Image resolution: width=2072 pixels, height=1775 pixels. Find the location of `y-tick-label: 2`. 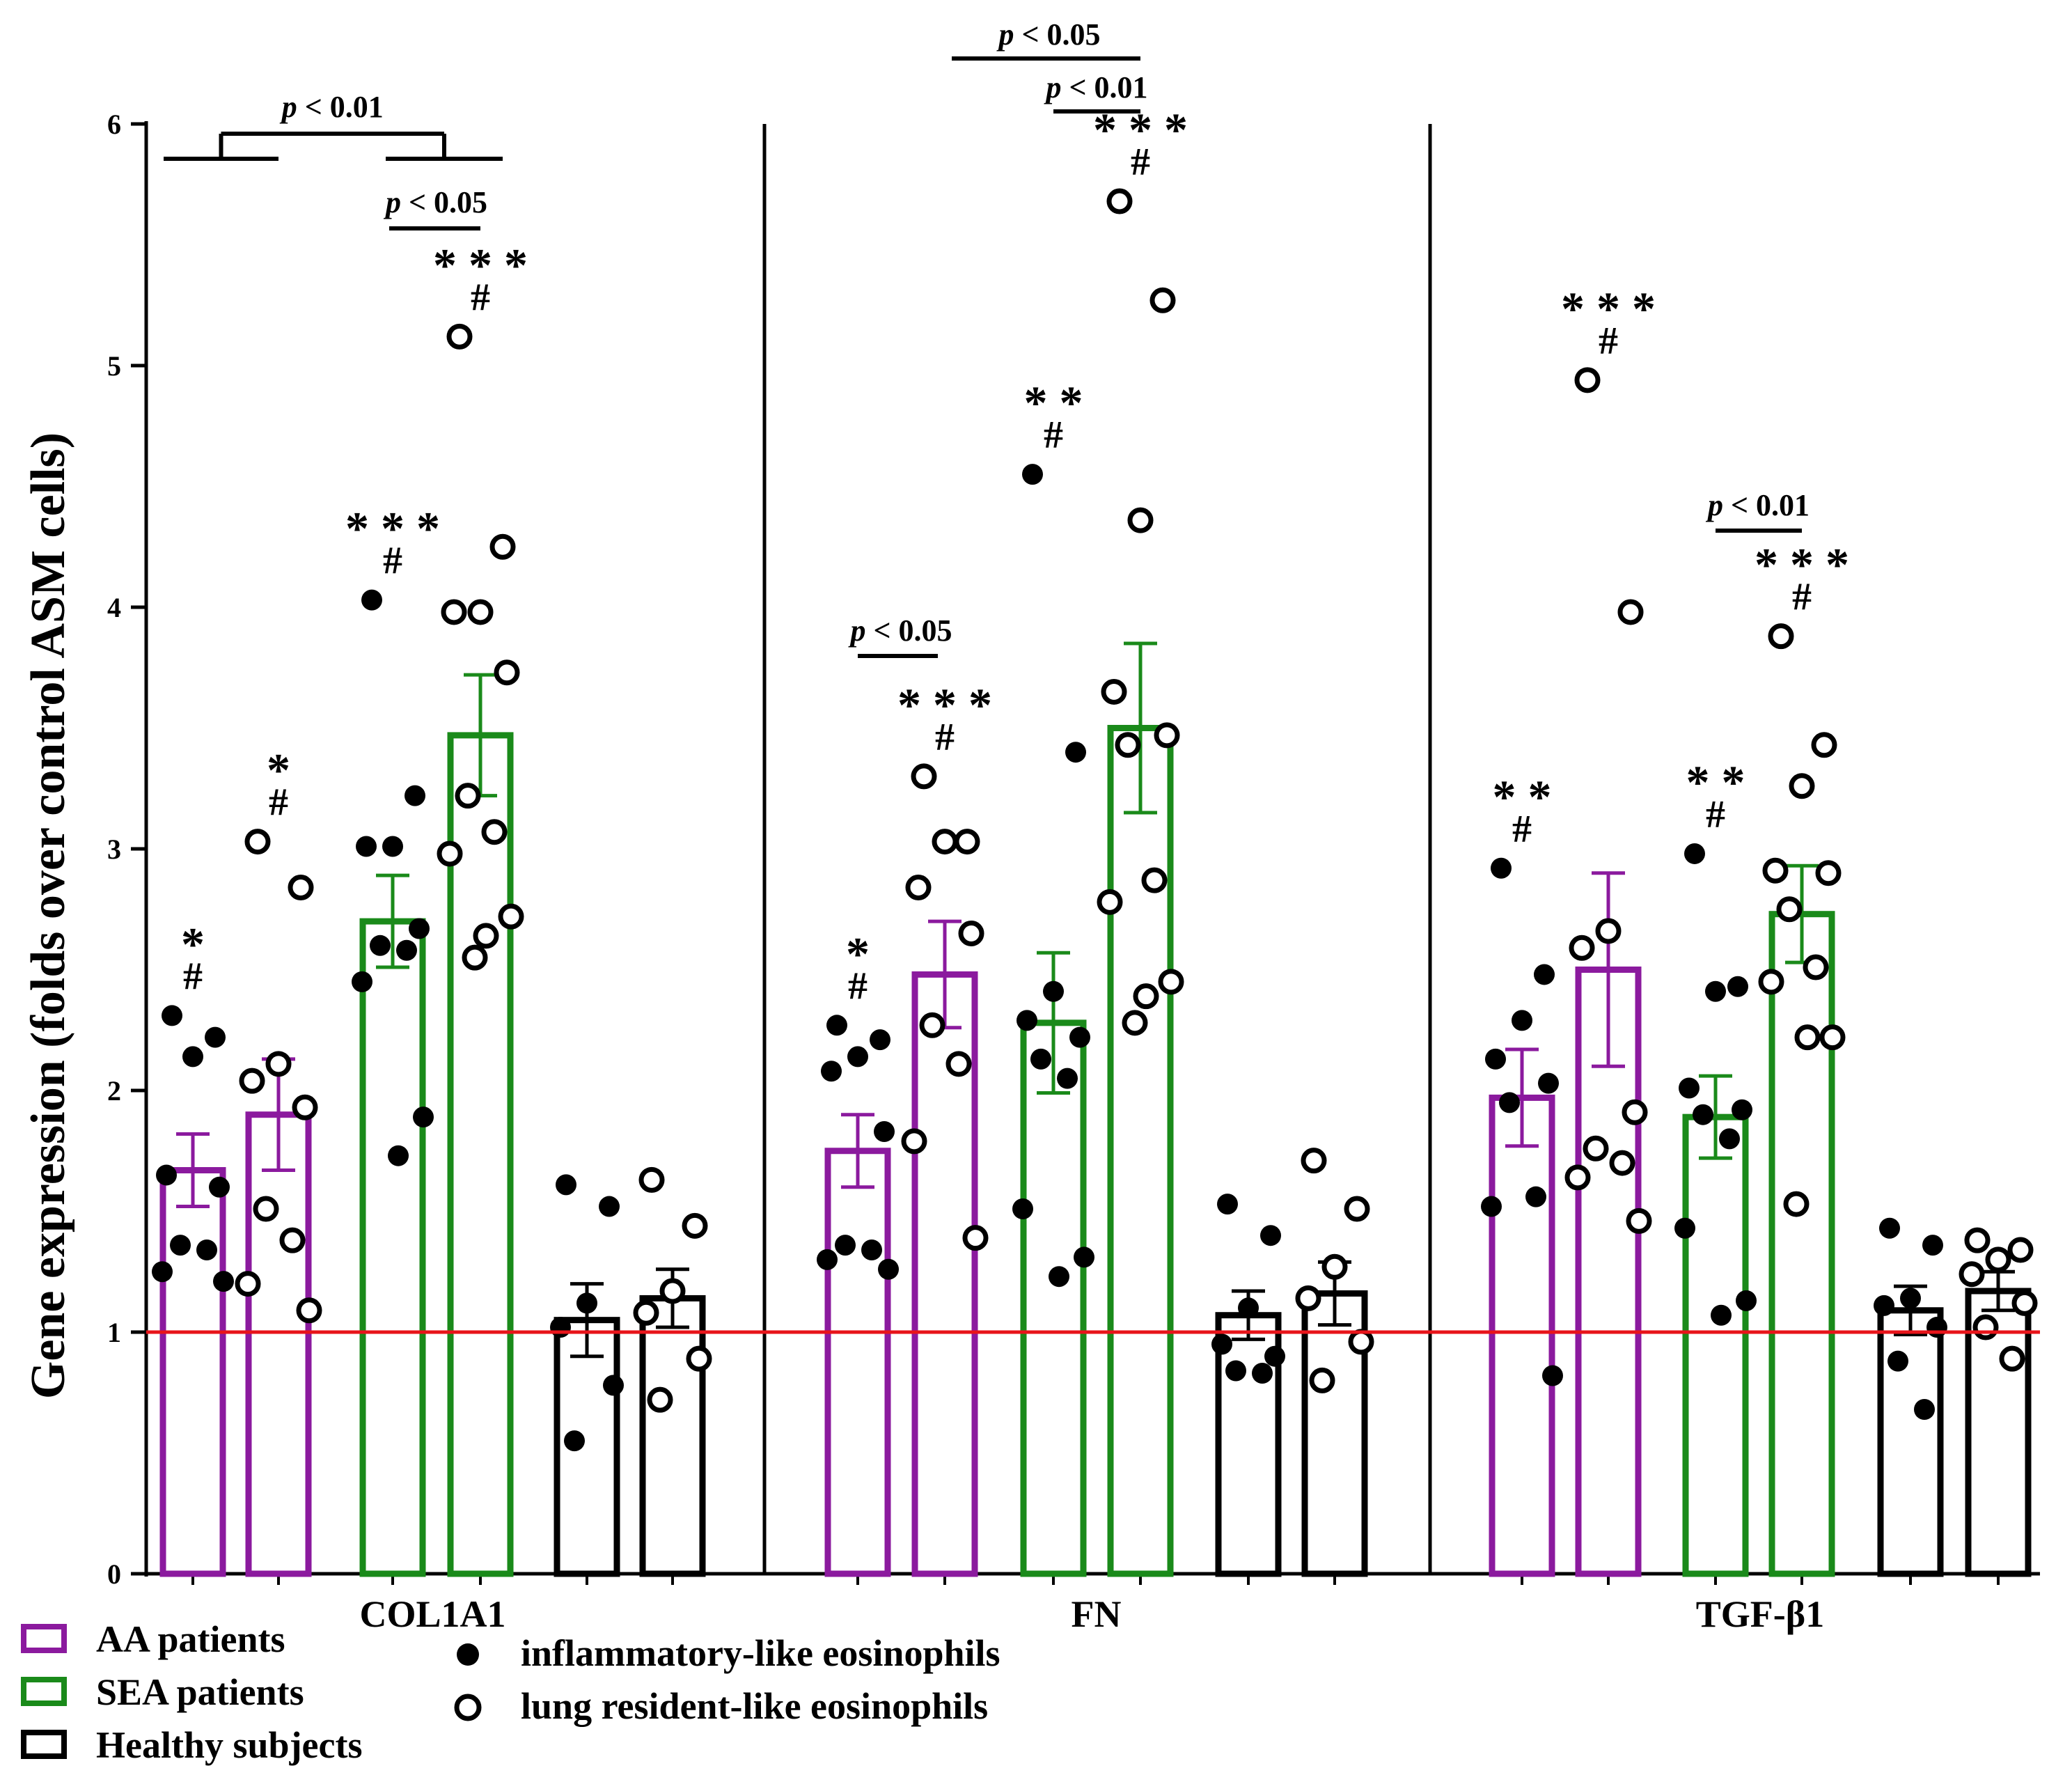

y-tick-label: 2 is located at coordinates (114, 1091).